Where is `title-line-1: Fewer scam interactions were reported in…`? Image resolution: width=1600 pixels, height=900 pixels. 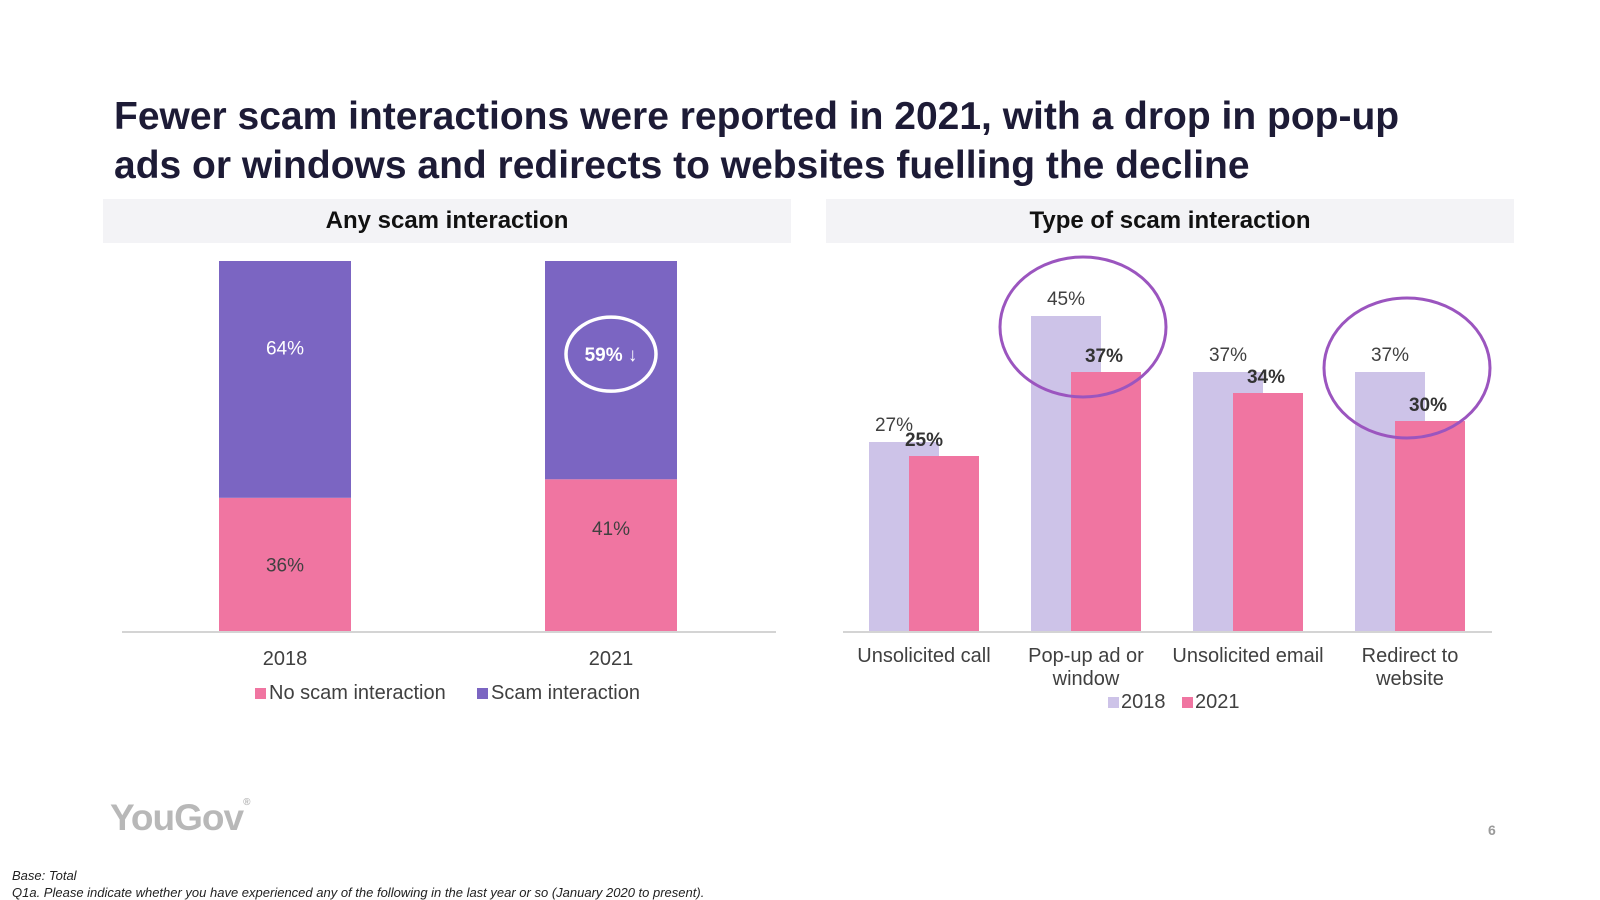 title-line-1: Fewer scam interactions were reported in… is located at coordinates (757, 116).